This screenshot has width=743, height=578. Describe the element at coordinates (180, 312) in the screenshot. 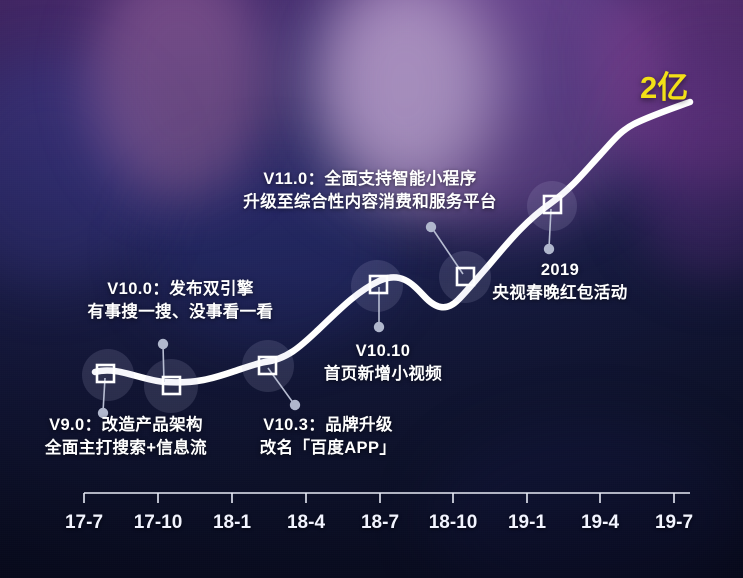

I see `annotation-v10-0-line2: 有事搜一搜、没事看一看` at that location.